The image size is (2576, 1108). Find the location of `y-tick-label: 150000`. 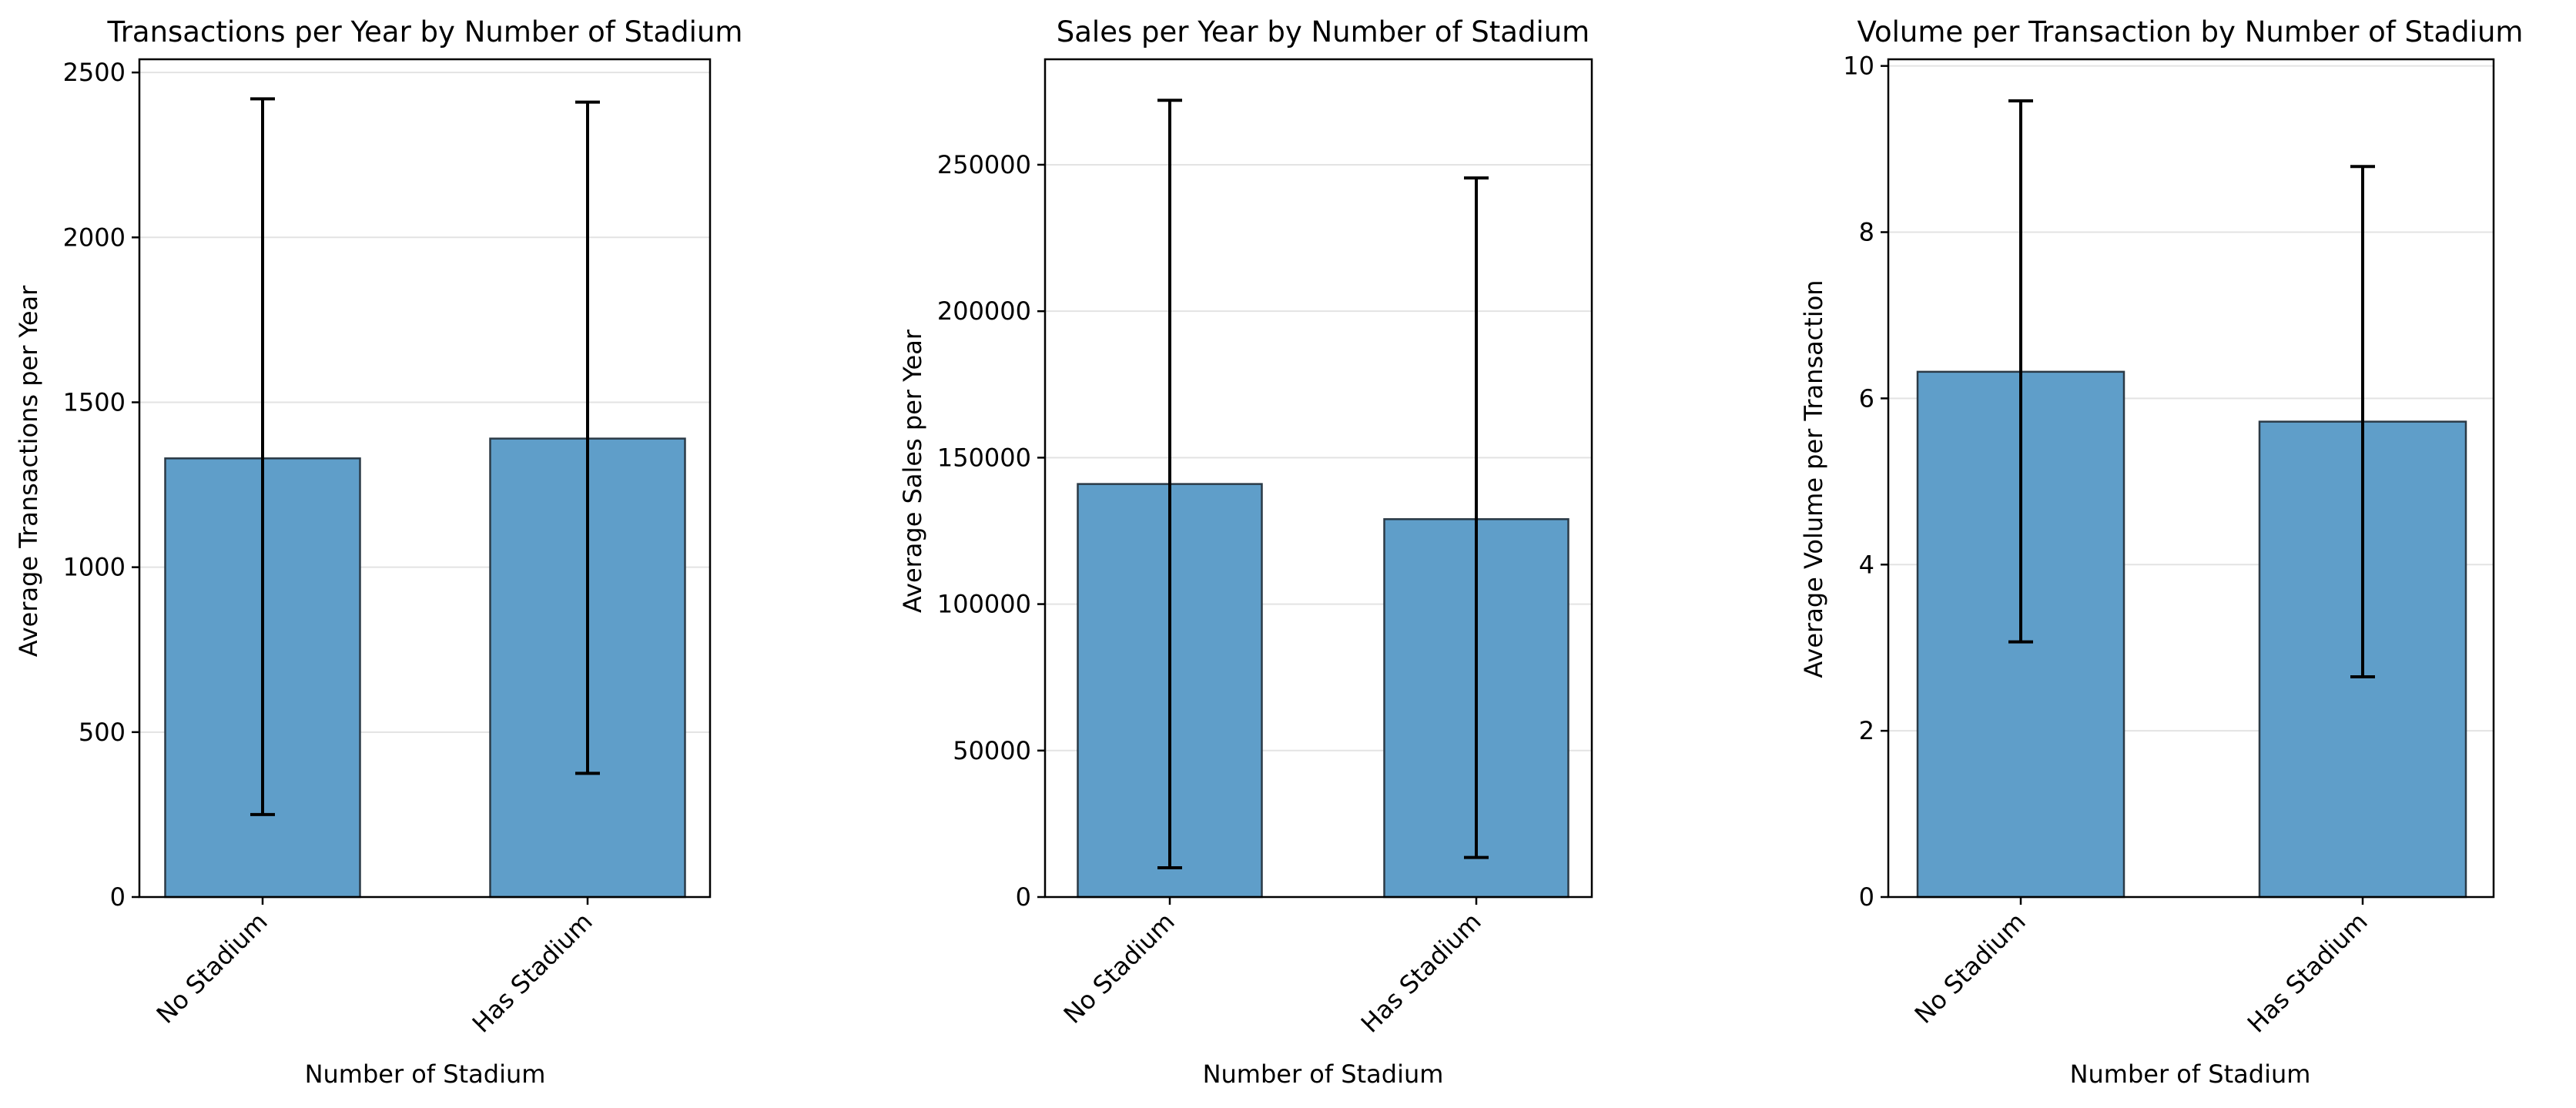

y-tick-label: 150000 is located at coordinates (984, 457).